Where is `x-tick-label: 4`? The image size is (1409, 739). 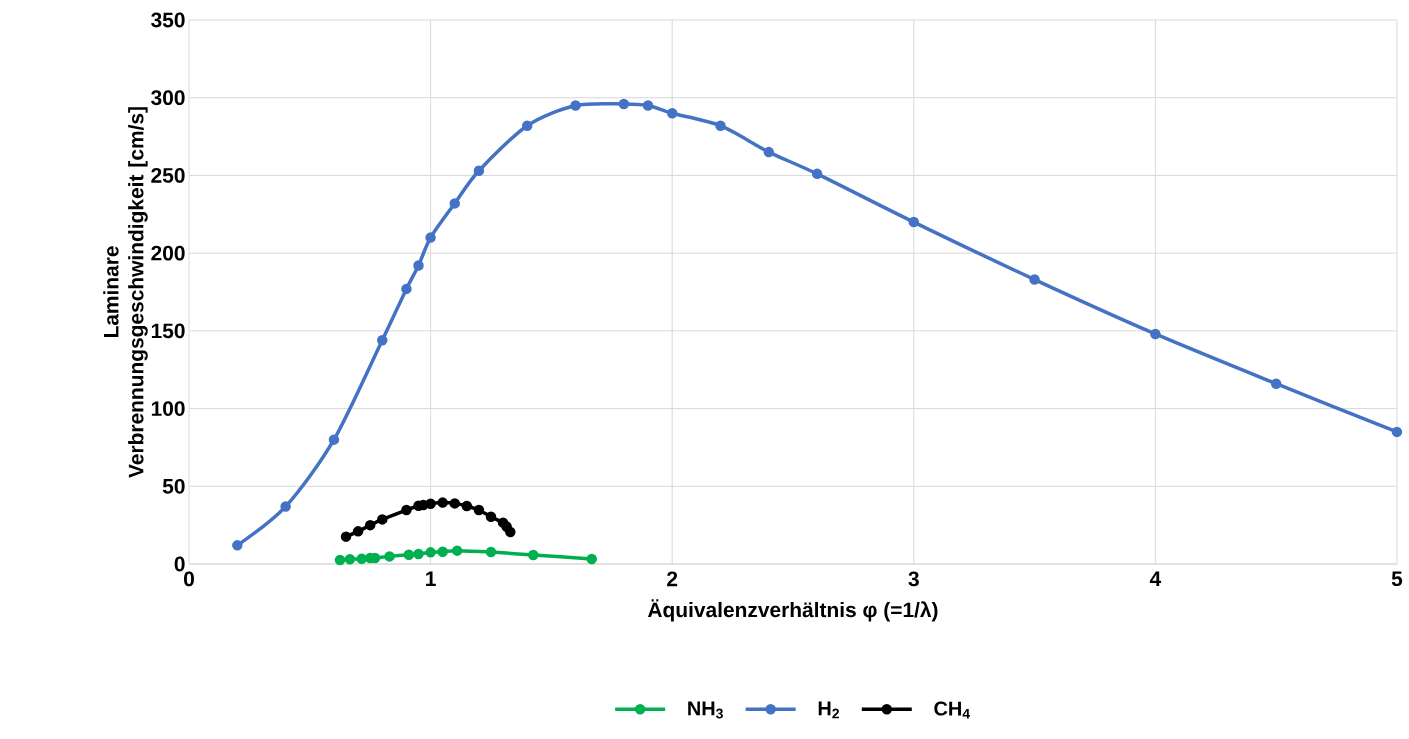
x-tick-label: 4 is located at coordinates (1155, 578).